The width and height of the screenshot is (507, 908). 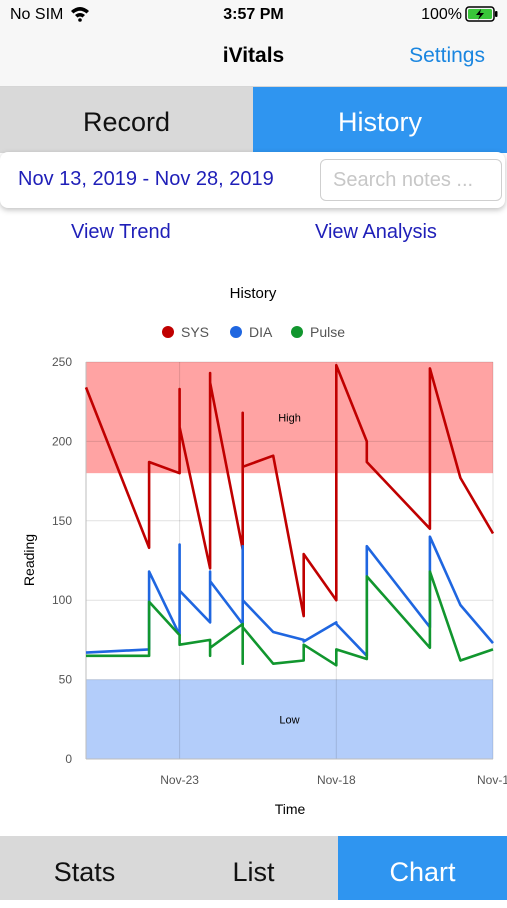 I want to click on tab-stats: Stats, so click(x=84, y=868).